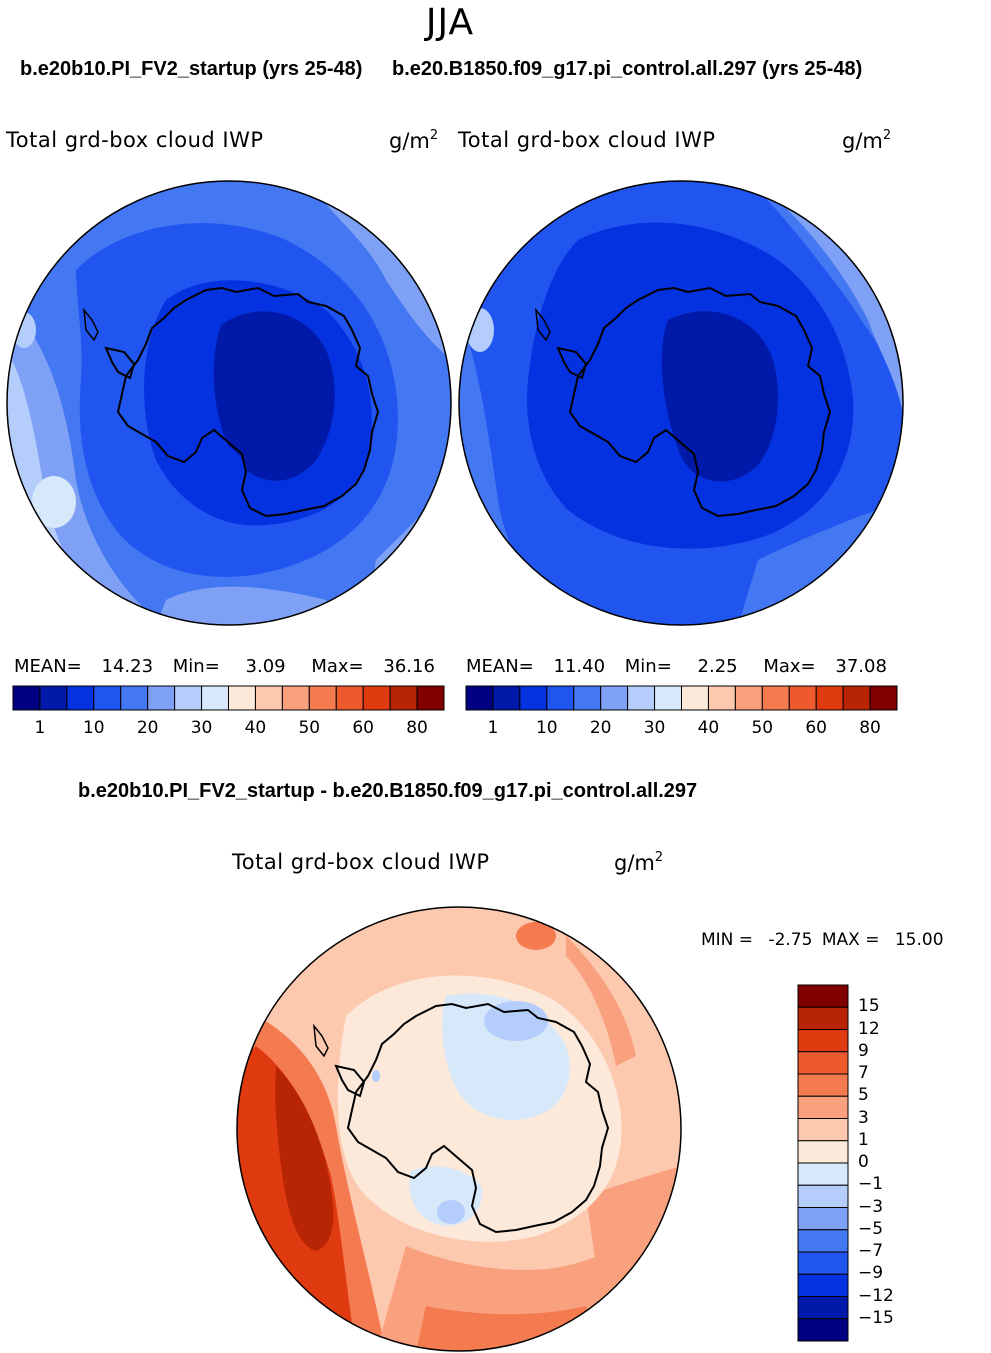 This screenshot has height=1353, width=991. I want to click on right-colorbar-tick-1: 10, so click(546, 728).